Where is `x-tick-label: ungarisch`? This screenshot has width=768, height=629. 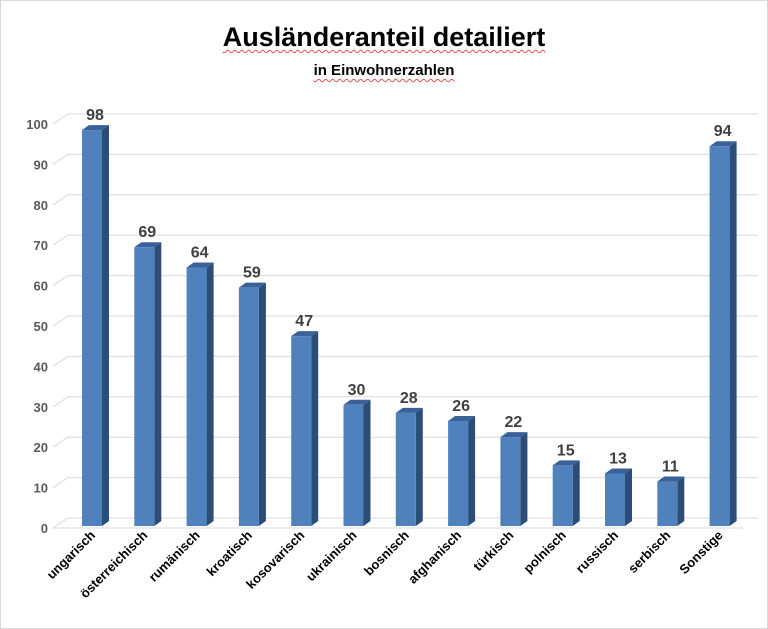 x-tick-label: ungarisch is located at coordinates (71, 554).